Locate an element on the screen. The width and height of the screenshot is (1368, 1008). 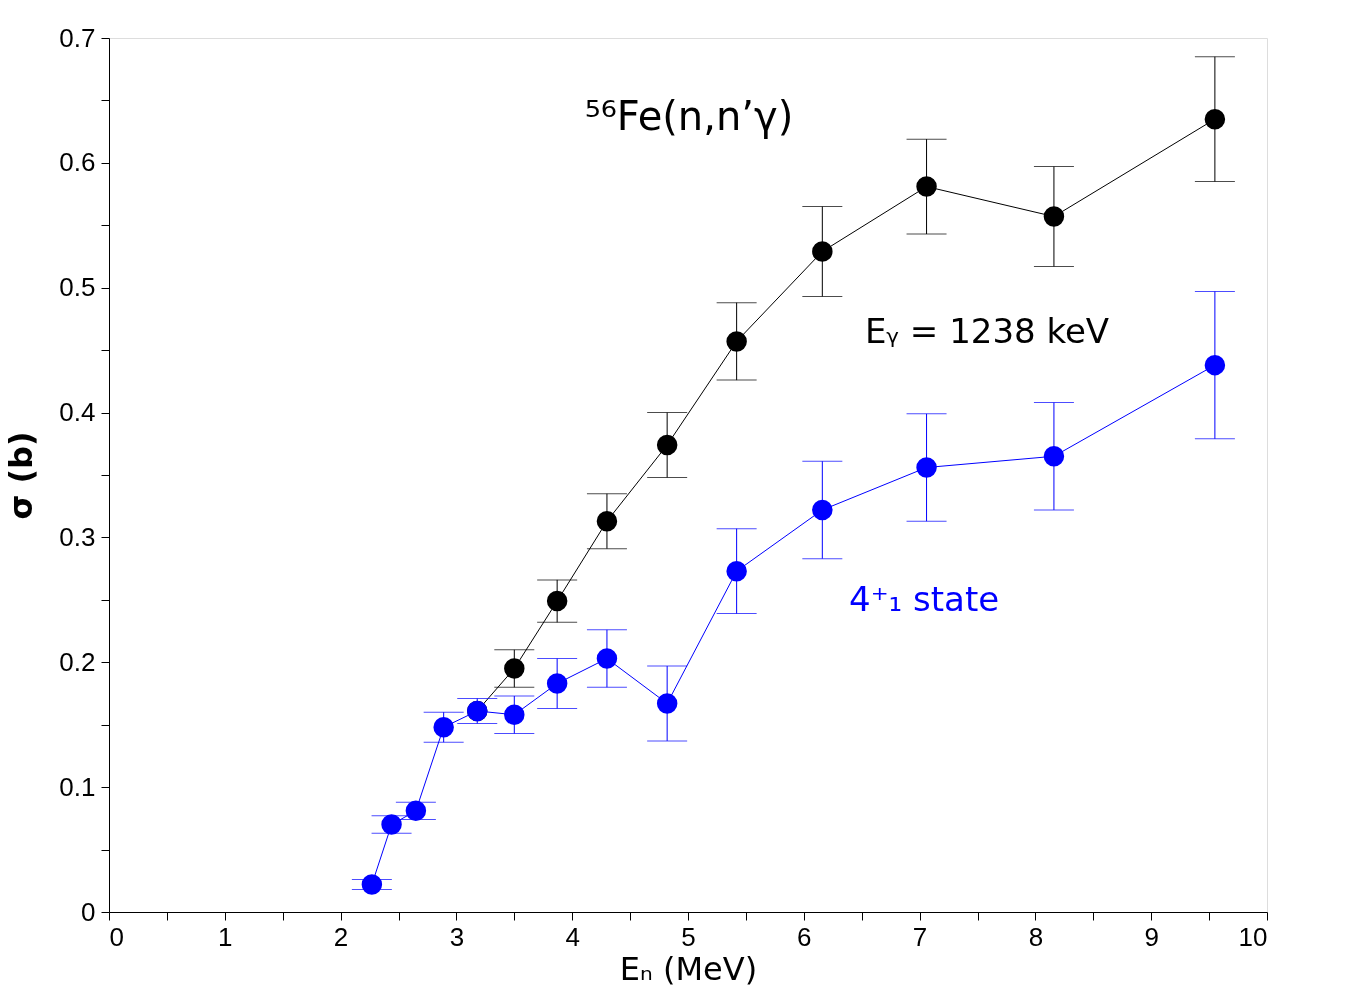
y-tick-label: 0.2 is located at coordinates (77, 661).